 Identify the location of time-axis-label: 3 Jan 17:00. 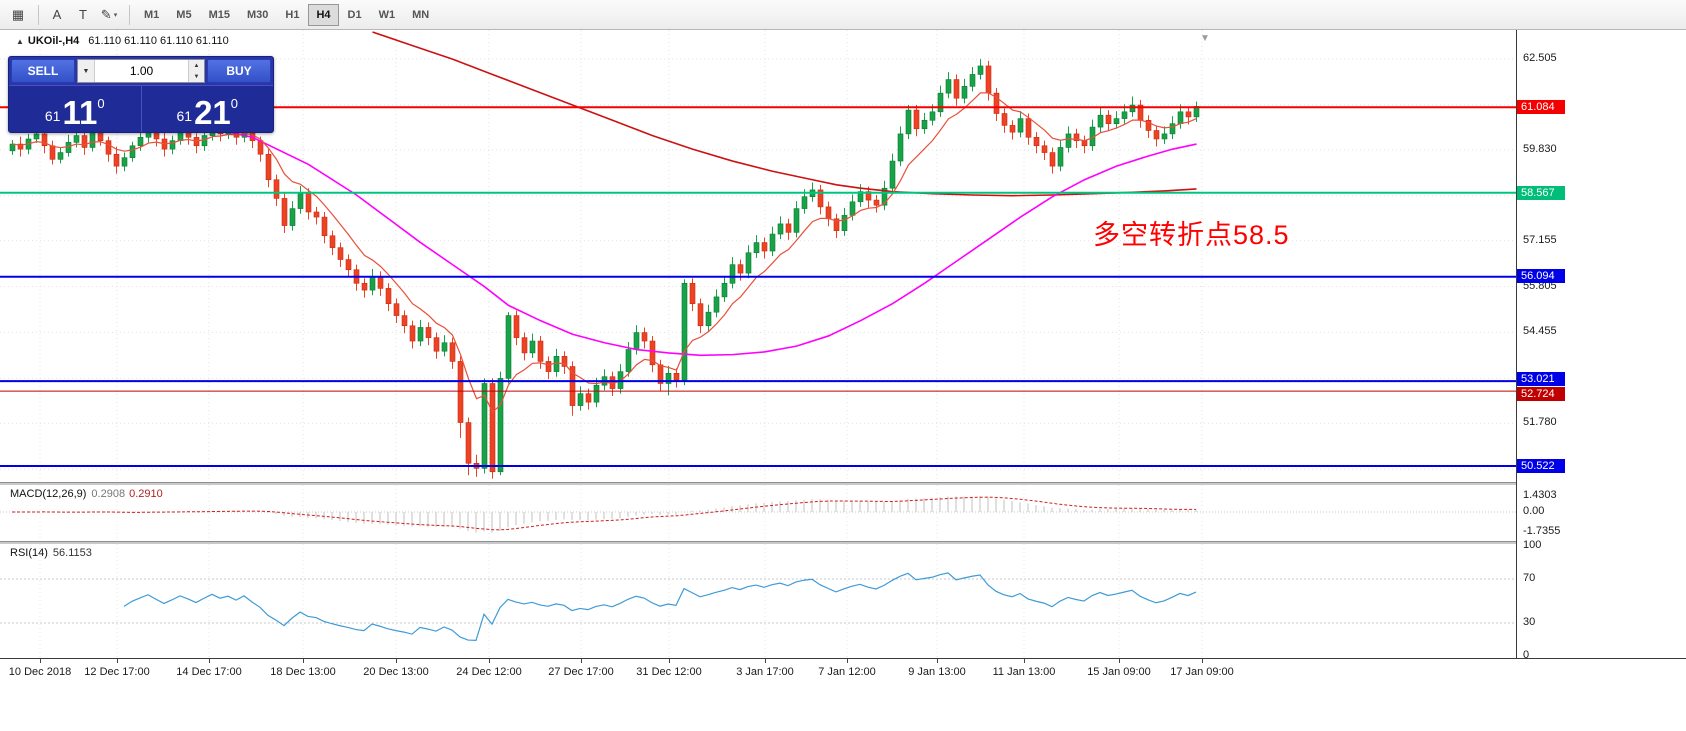
(765, 672).